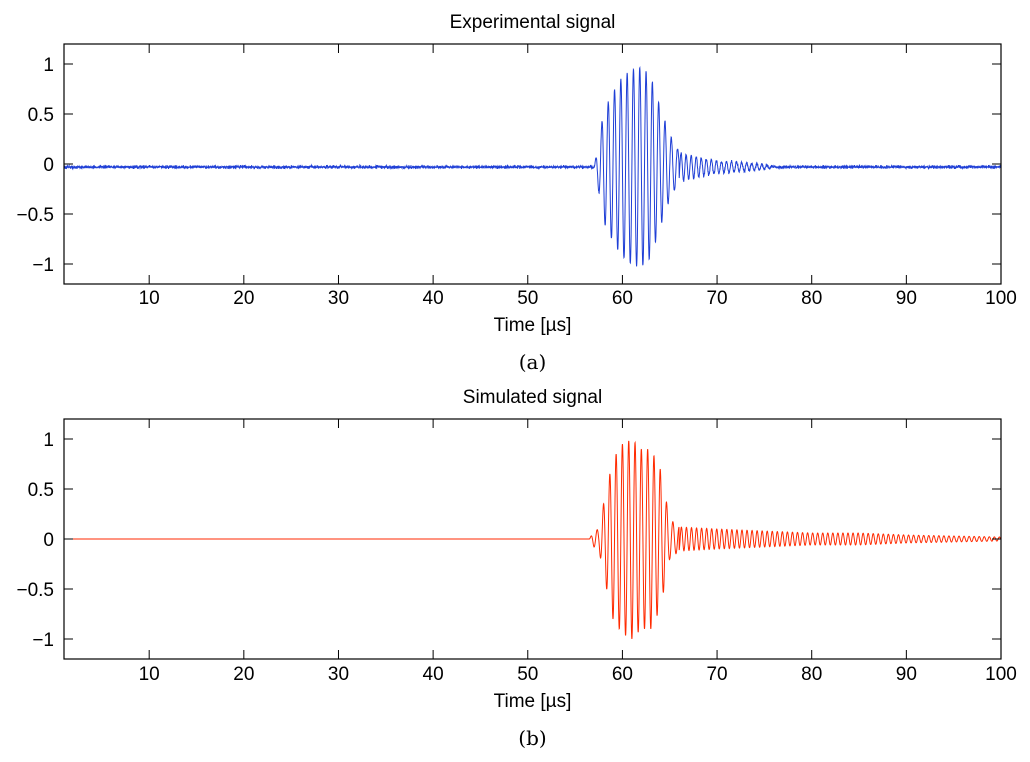  I want to click on subfigure-caption: (b), so click(532, 738).